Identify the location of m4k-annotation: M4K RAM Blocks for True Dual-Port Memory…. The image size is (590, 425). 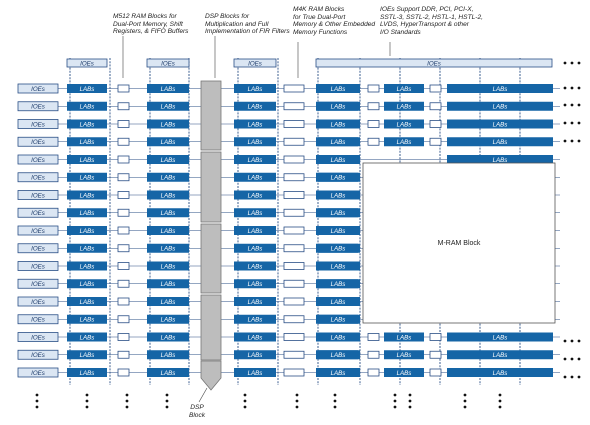
(334, 21).